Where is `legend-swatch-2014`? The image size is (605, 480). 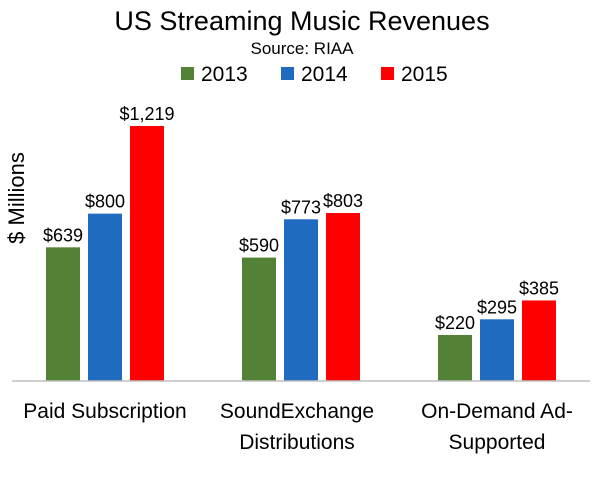
legend-swatch-2014 is located at coordinates (287, 73).